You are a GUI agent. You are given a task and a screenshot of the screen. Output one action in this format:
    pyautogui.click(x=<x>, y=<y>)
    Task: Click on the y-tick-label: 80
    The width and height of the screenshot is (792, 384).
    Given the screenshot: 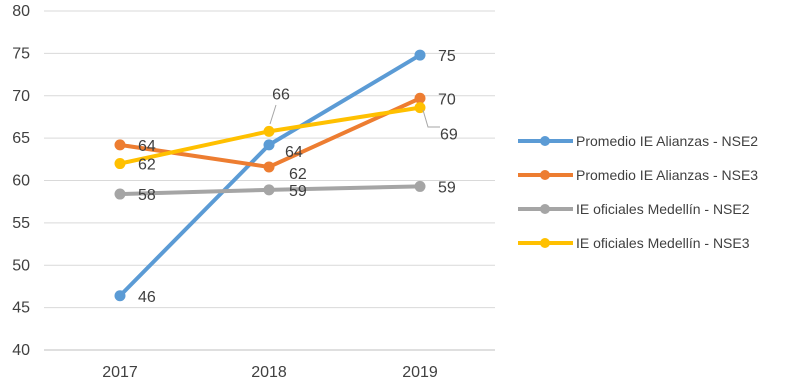 What is the action you would take?
    pyautogui.click(x=21, y=11)
    